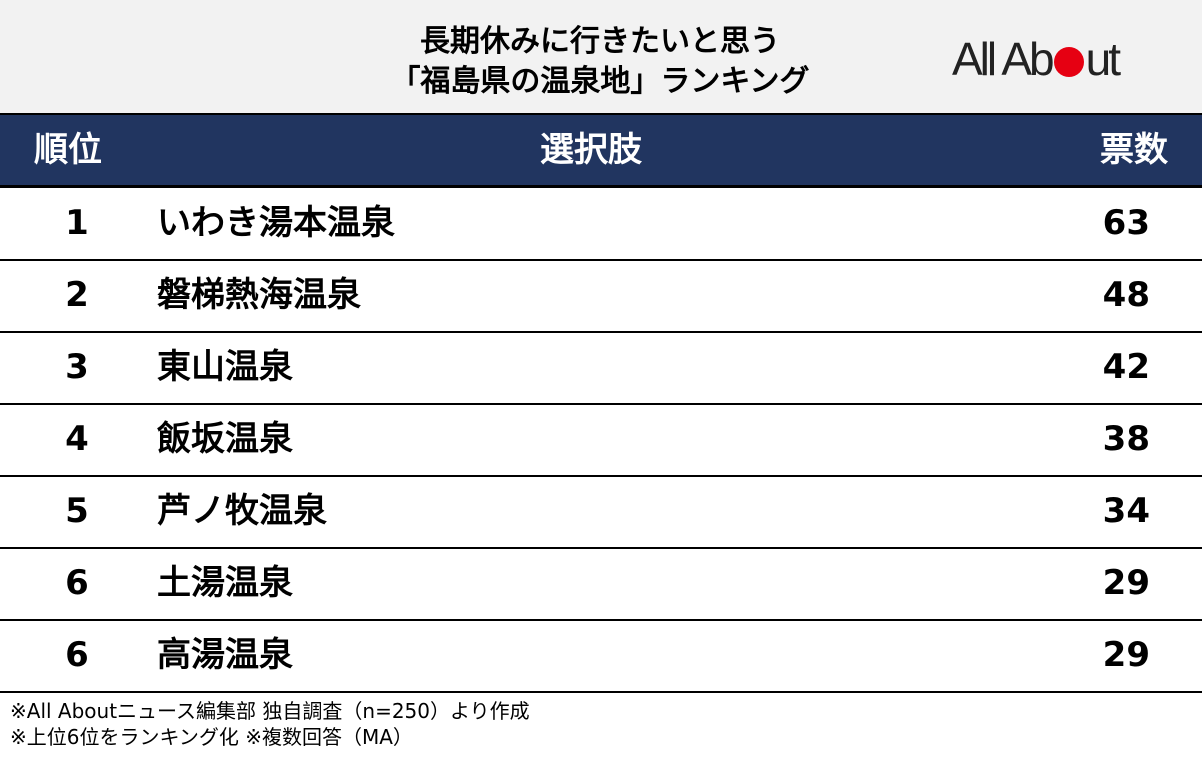 This screenshot has height=764, width=1202. I want to click on header-votes: 票数, so click(1134, 150).